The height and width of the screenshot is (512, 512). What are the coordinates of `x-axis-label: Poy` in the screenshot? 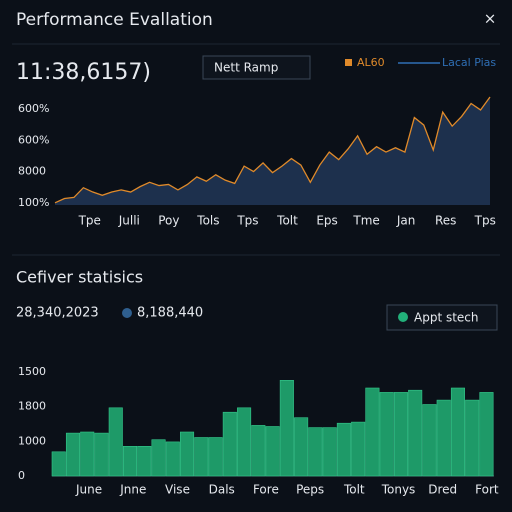 It's located at (168, 221).